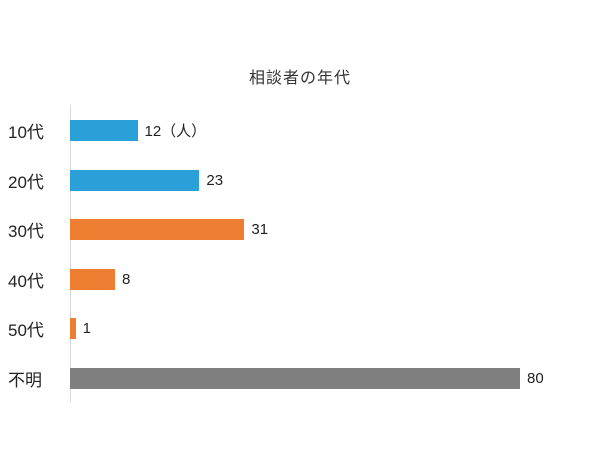 This screenshot has width=600, height=450. Describe the element at coordinates (295, 279) in the screenshot. I see `bar-track: 8` at that location.